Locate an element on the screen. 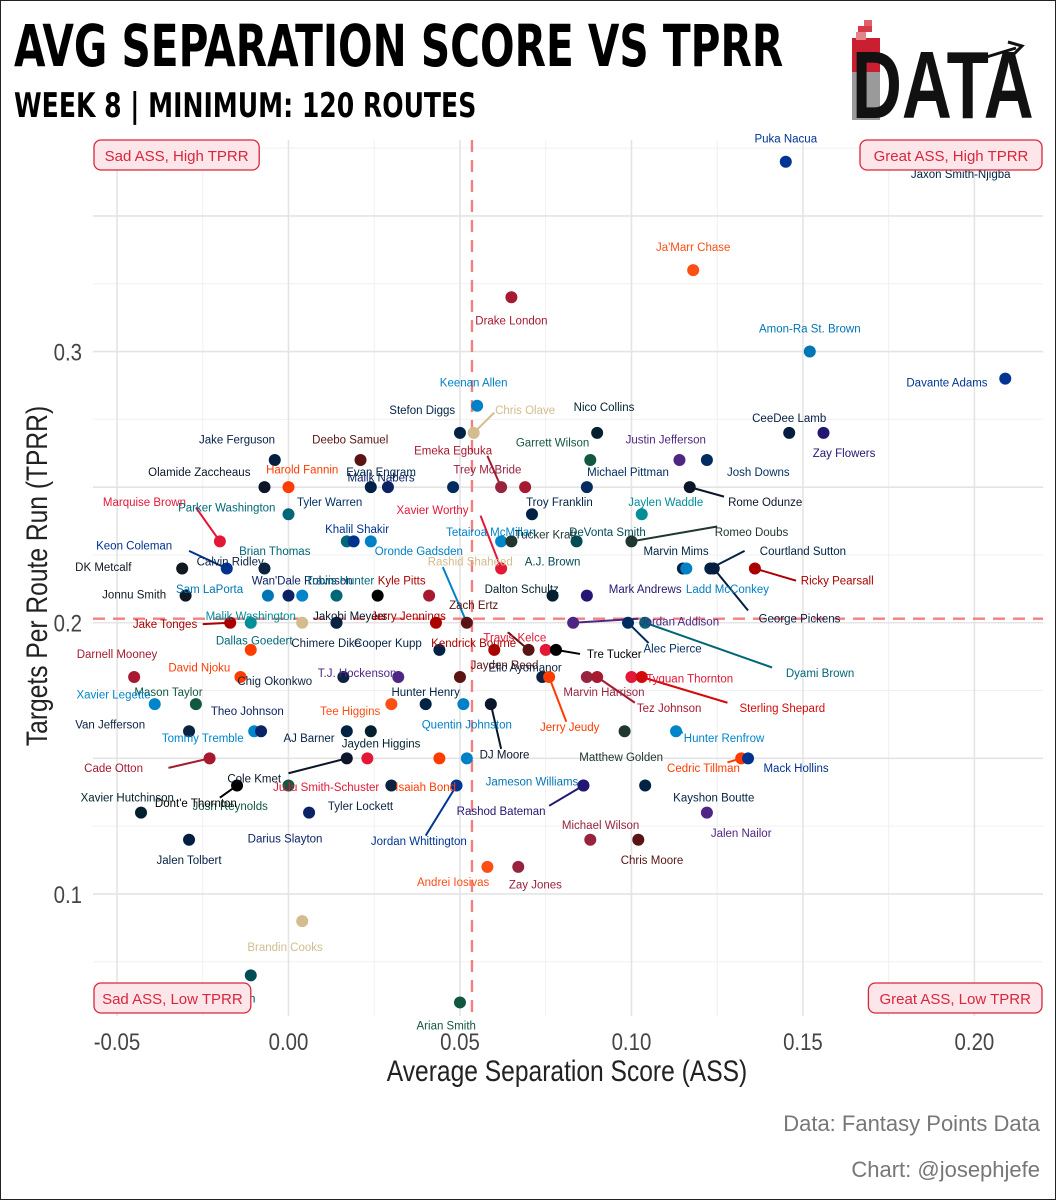 This screenshot has height=1200, width=1056. point-label: Brian Thomas is located at coordinates (275, 552).